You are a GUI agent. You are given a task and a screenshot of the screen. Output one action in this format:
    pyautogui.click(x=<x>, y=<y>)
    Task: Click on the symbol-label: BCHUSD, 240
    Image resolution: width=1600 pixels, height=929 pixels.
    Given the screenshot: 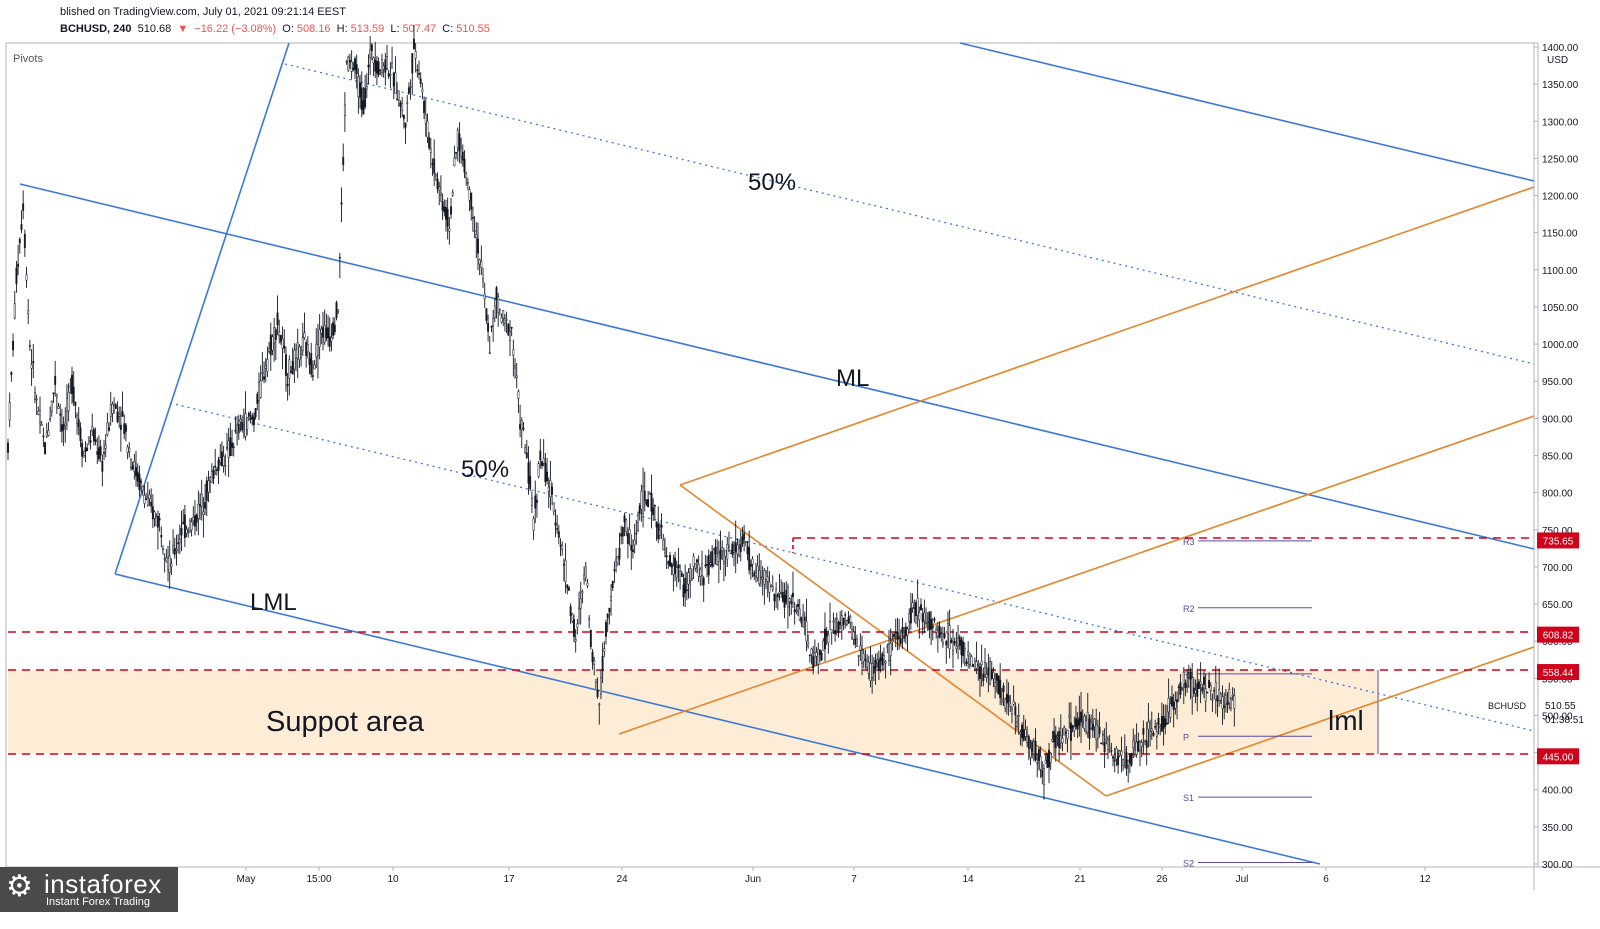 What is the action you would take?
    pyautogui.click(x=96, y=29)
    